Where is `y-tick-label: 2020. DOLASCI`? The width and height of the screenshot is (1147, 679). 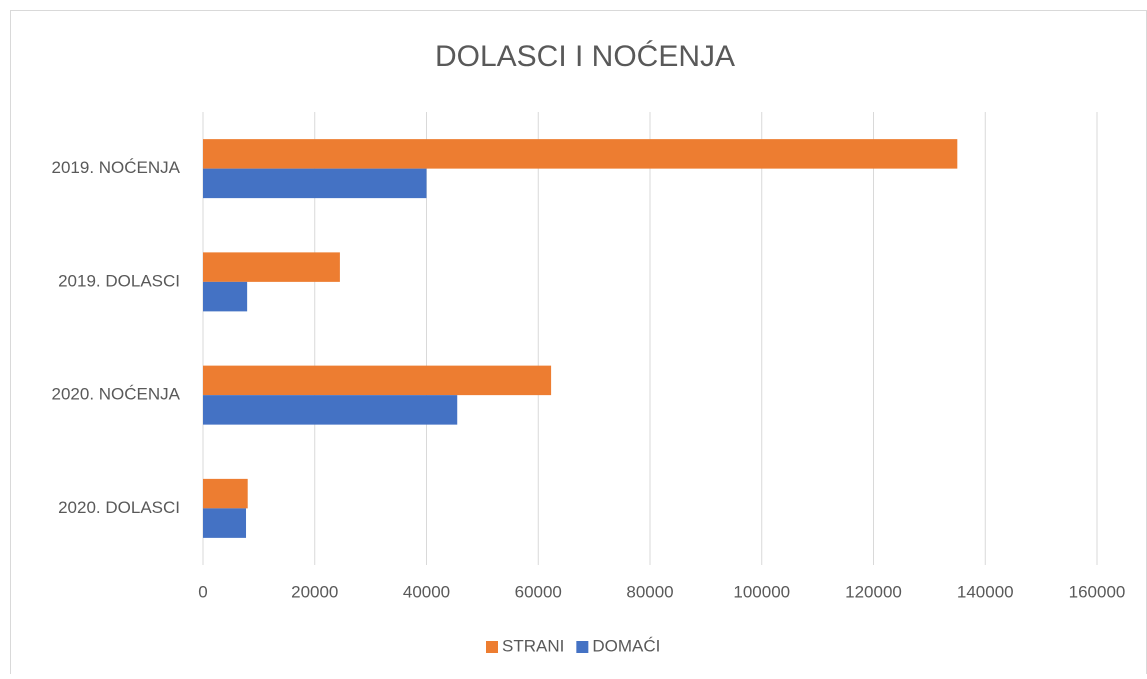 y-tick-label: 2020. DOLASCI is located at coordinates (119, 507).